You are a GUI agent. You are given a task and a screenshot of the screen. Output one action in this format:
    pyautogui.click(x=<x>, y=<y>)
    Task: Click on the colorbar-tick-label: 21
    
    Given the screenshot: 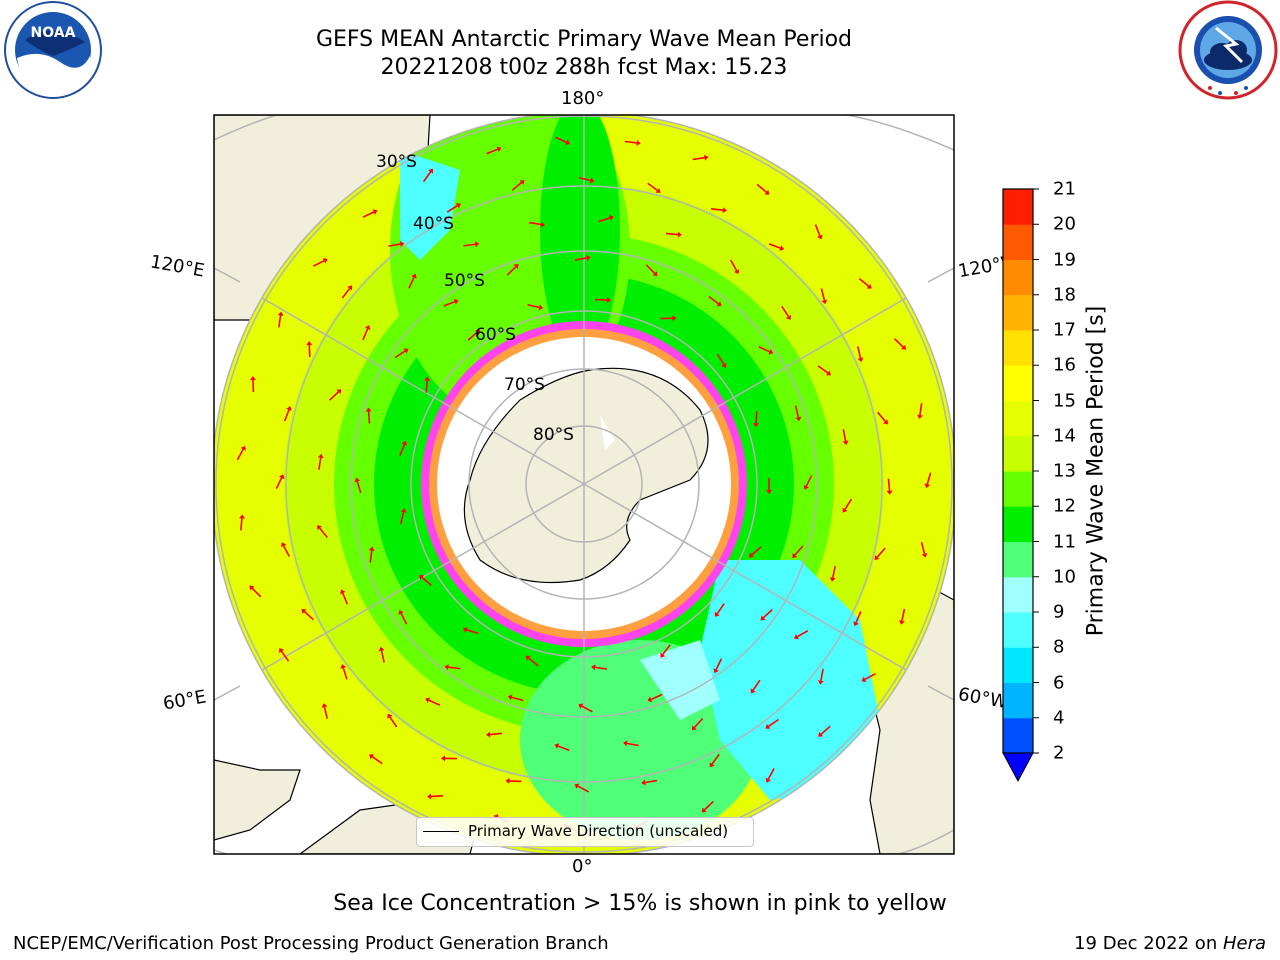 What is the action you would take?
    pyautogui.click(x=1064, y=189)
    